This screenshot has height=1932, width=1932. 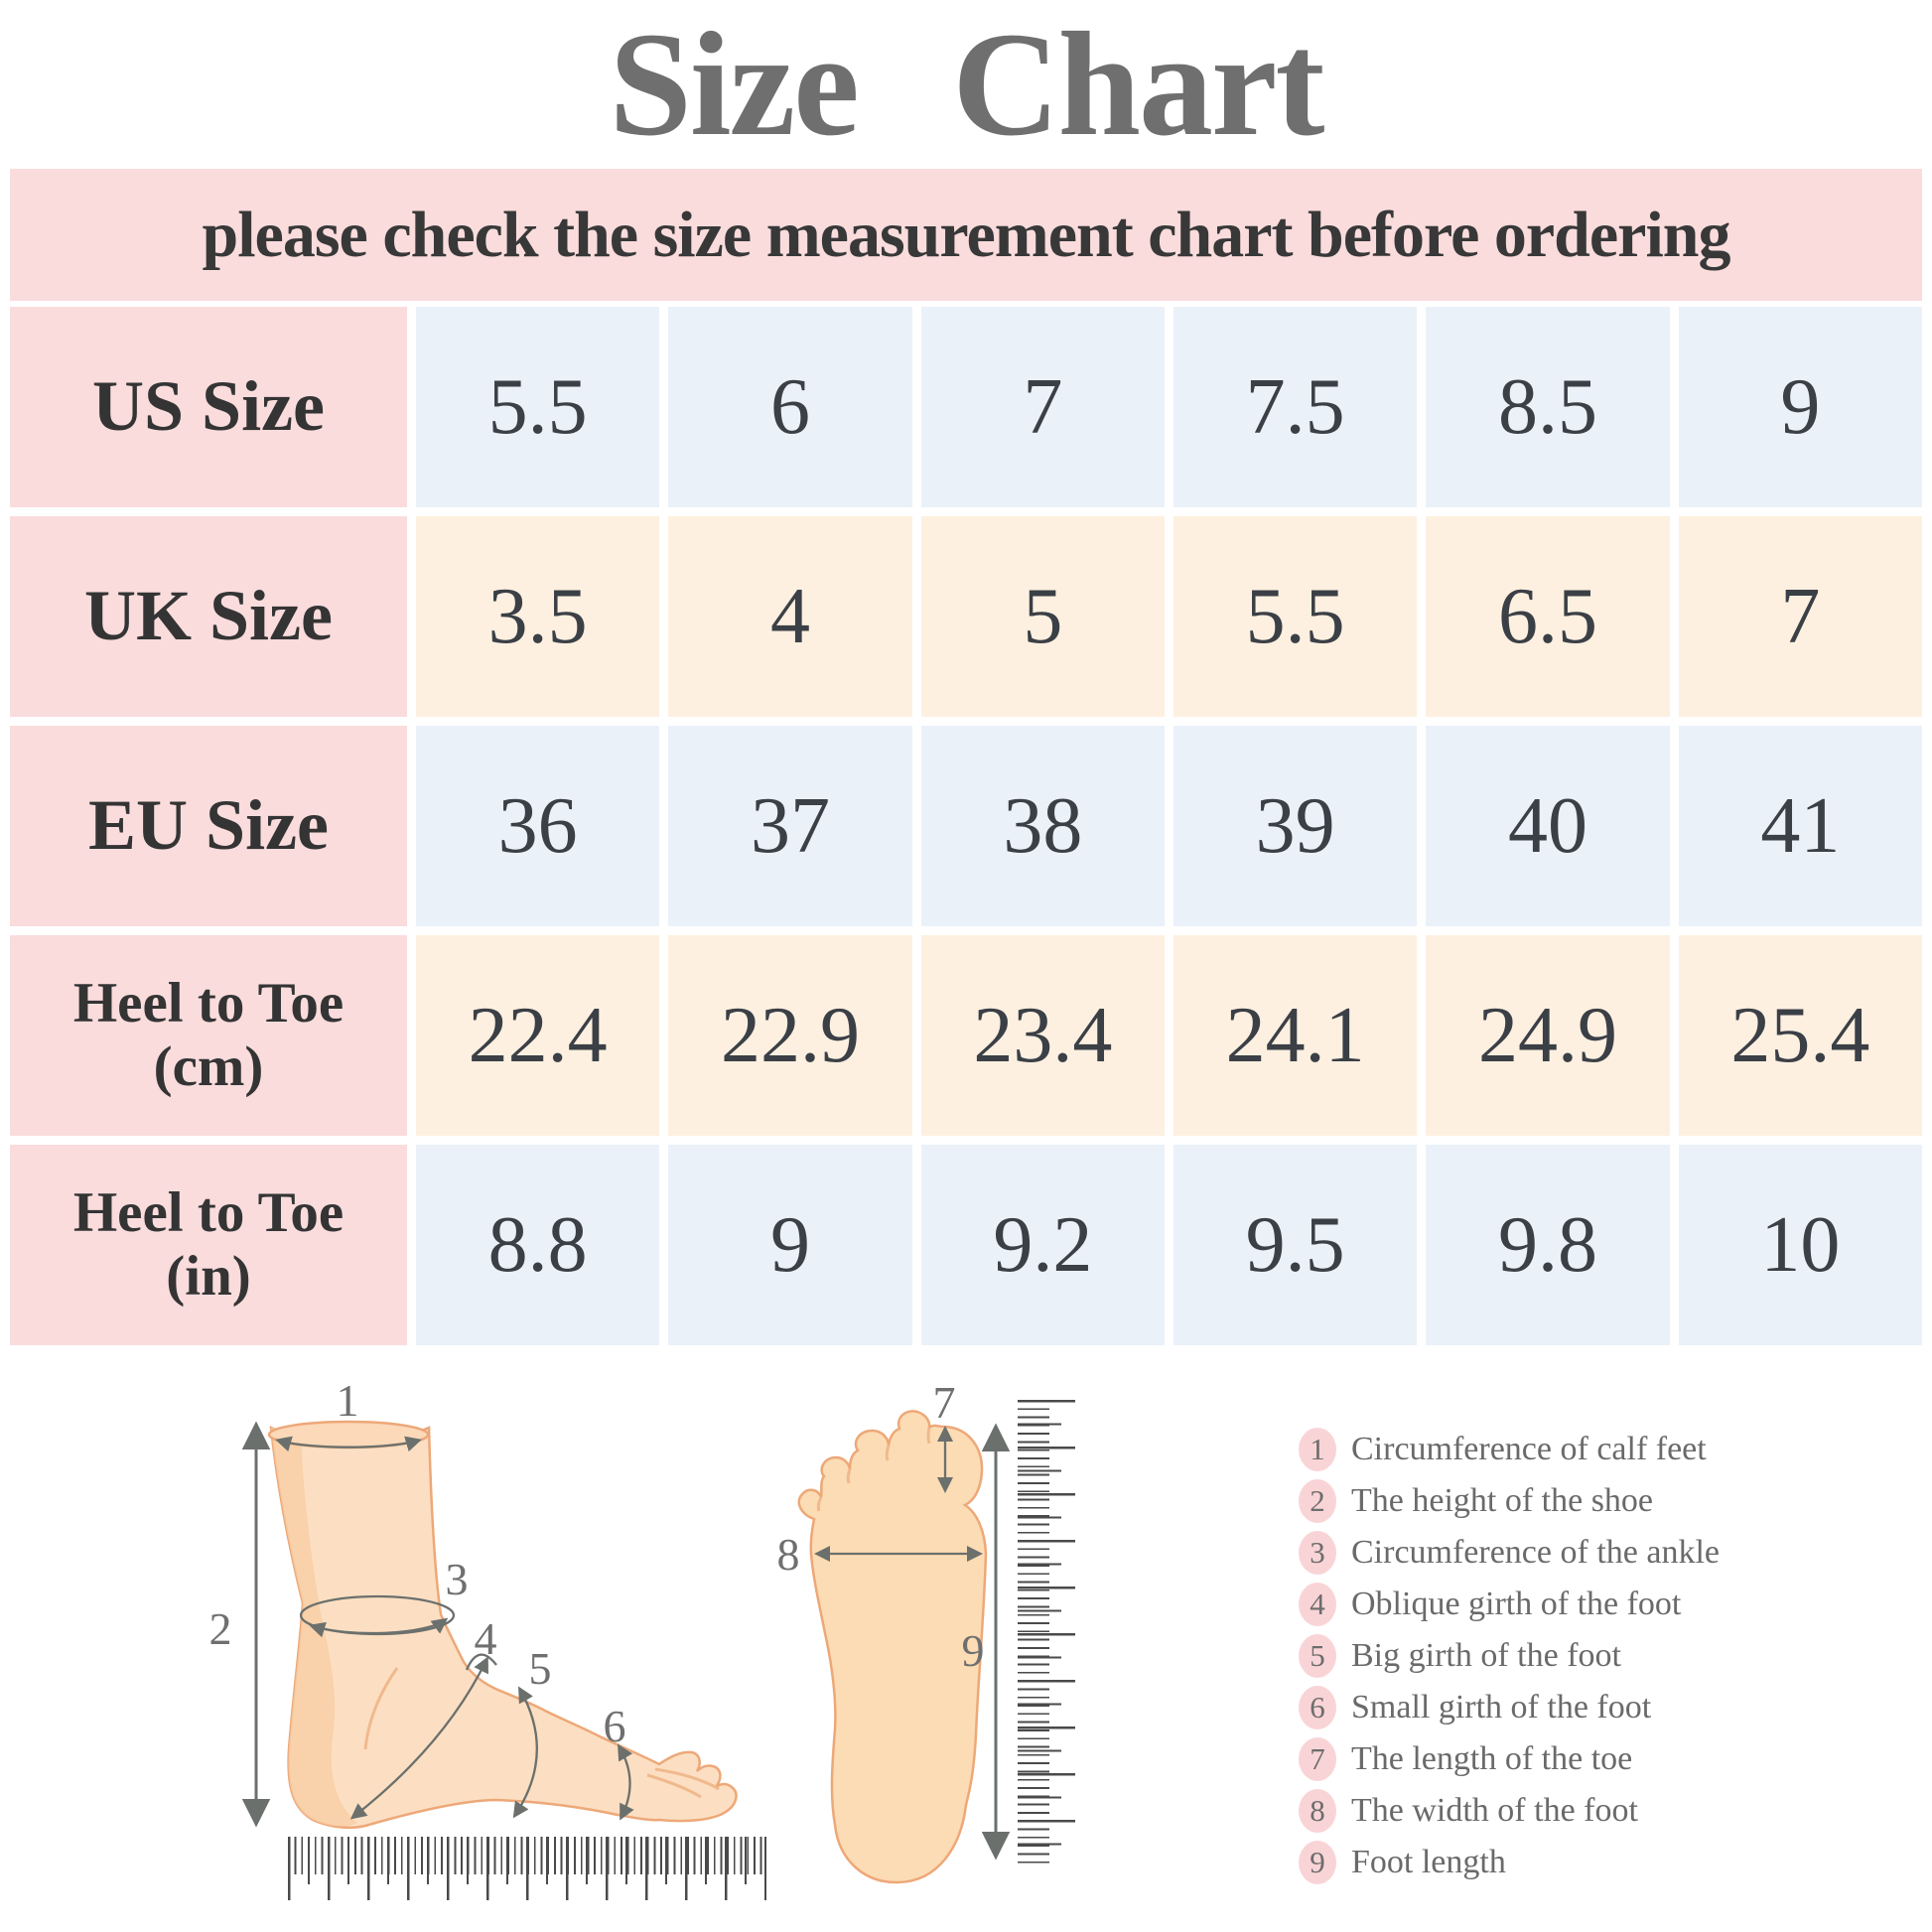 What do you see at coordinates (540, 1669) in the screenshot?
I see `marker-5-label: 5` at bounding box center [540, 1669].